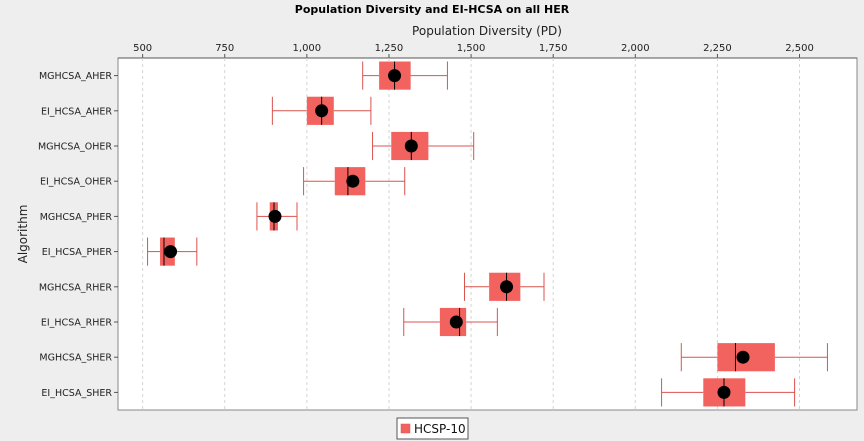 The image size is (864, 441). I want to click on category-label: MGHCSA_RHER, so click(76, 287).